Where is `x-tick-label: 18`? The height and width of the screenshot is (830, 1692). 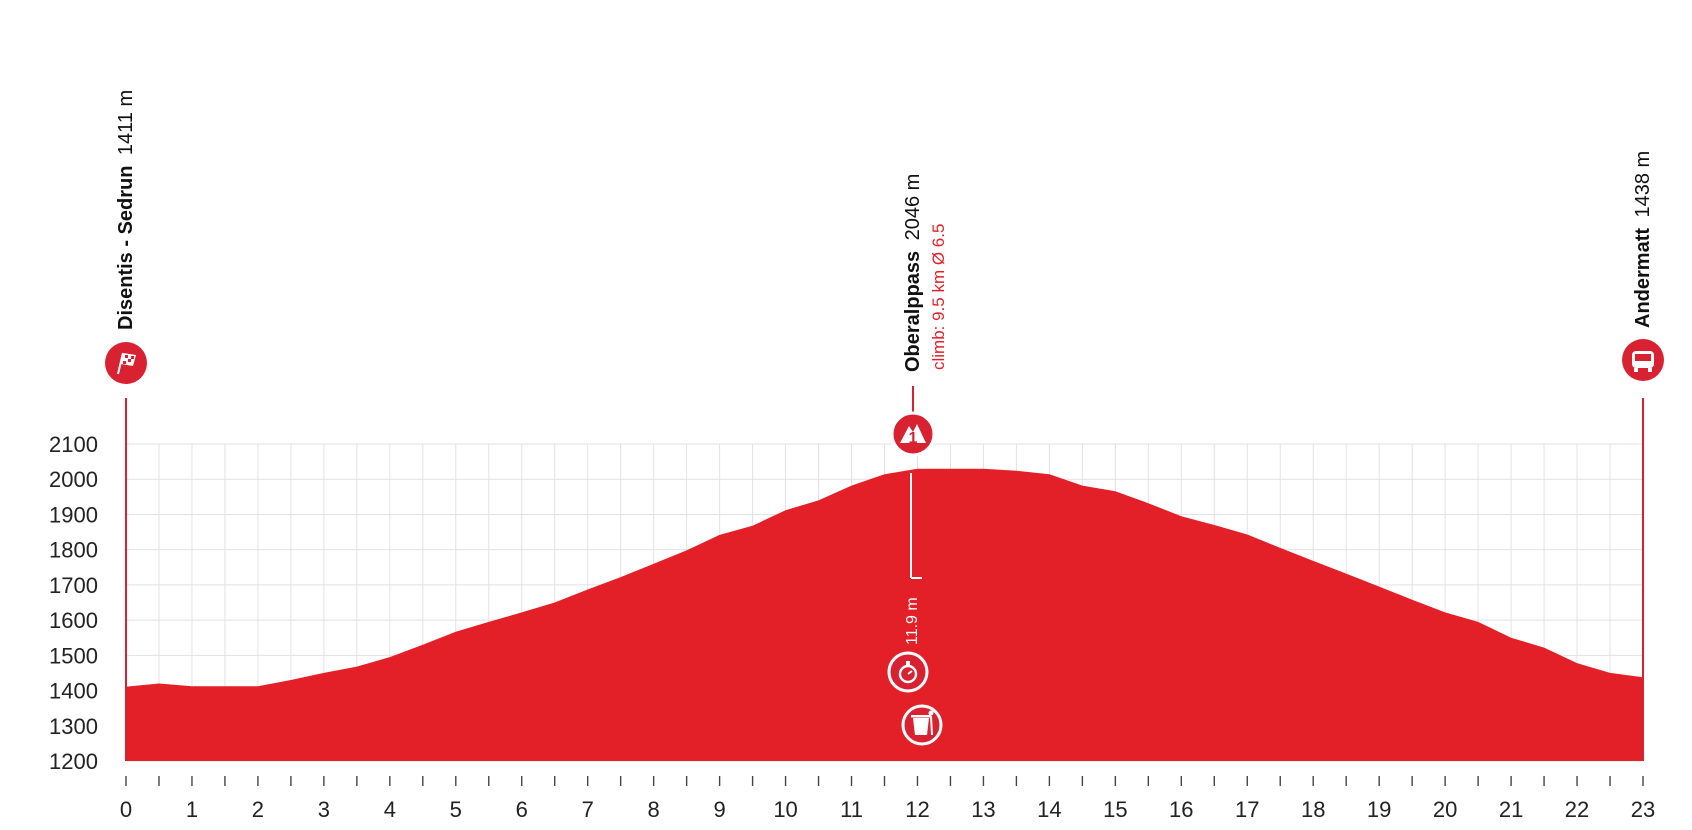
x-tick-label: 18 is located at coordinates (1313, 809).